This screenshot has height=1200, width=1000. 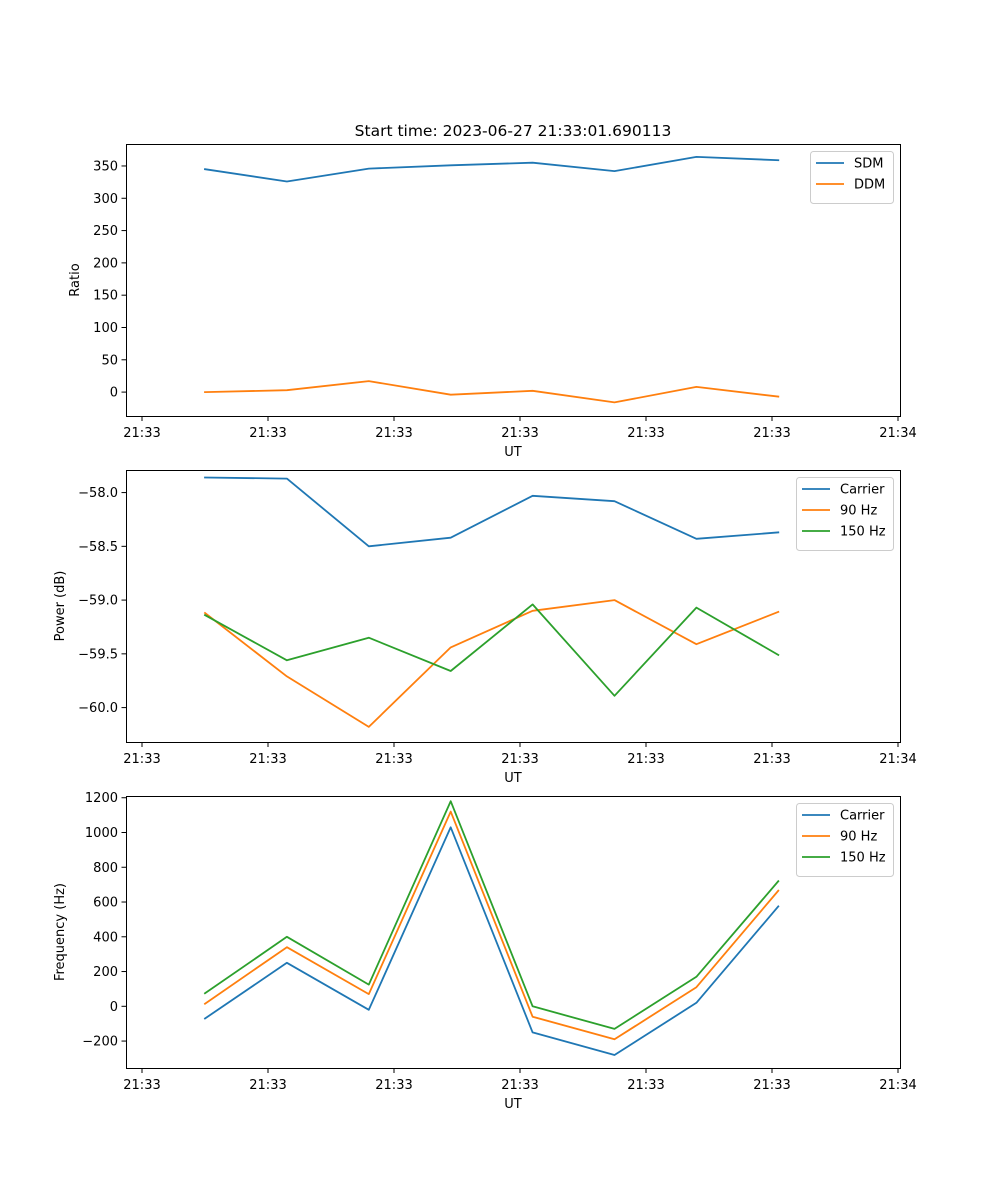 I want to click on ratio-y-tick-label: 200, so click(x=105, y=263).